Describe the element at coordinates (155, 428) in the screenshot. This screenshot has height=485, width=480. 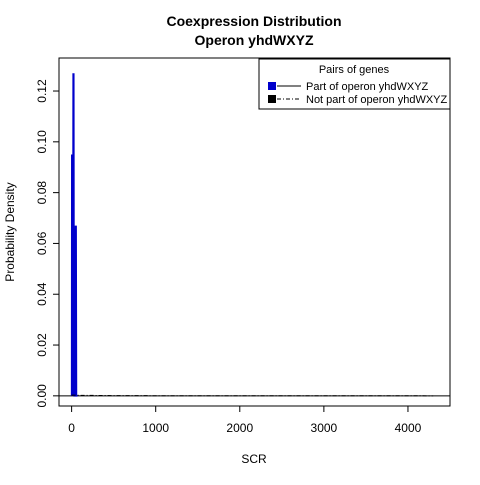
I see `x-tick-label: 1000` at that location.